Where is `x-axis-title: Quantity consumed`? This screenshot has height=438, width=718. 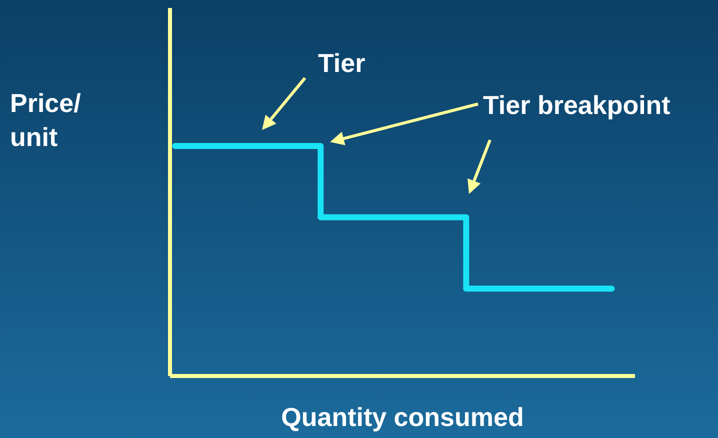
x-axis-title: Quantity consumed is located at coordinates (402, 417).